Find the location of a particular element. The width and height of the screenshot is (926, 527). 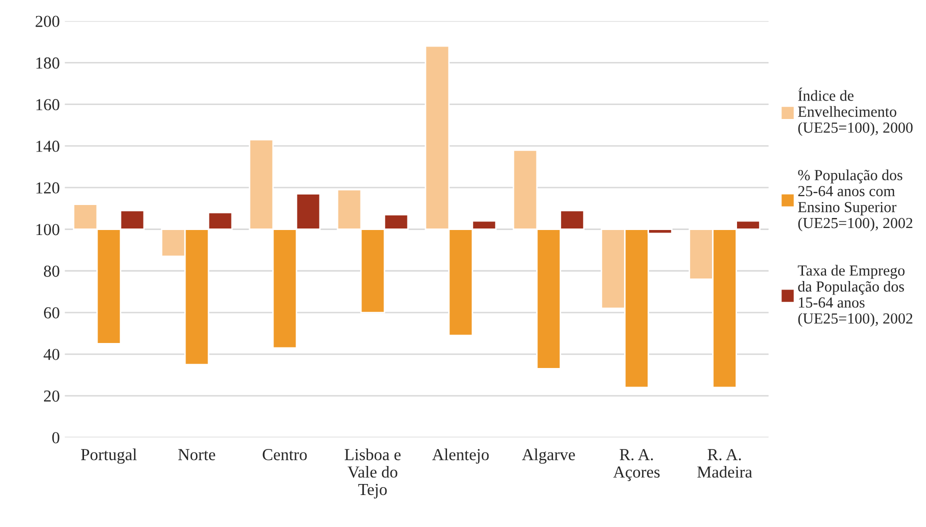

x-tick-label: Norte is located at coordinates (197, 454).